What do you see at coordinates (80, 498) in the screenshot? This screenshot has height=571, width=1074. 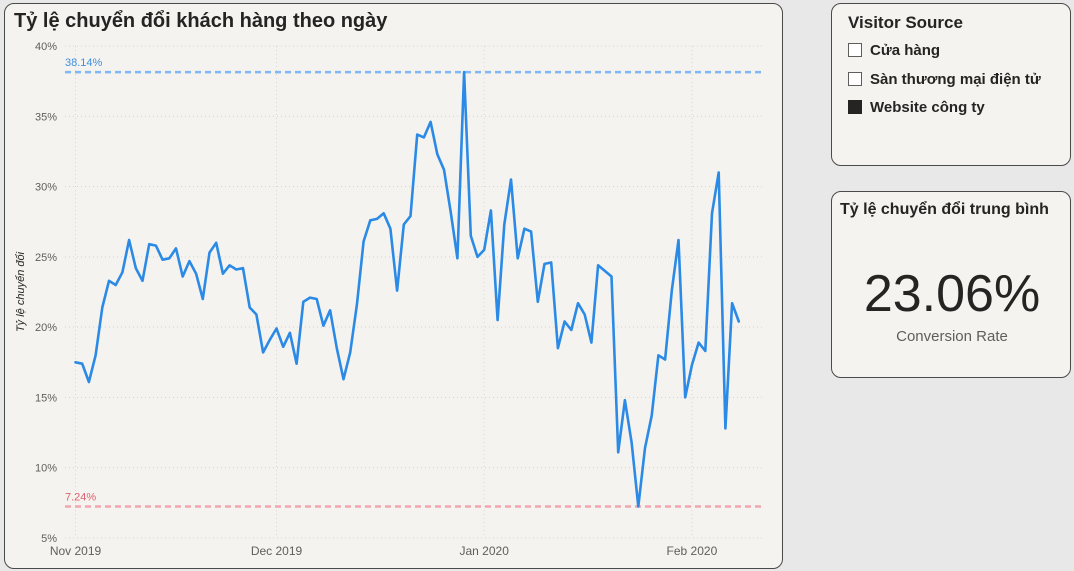 I see `min-reference-label: 7.24%` at bounding box center [80, 498].